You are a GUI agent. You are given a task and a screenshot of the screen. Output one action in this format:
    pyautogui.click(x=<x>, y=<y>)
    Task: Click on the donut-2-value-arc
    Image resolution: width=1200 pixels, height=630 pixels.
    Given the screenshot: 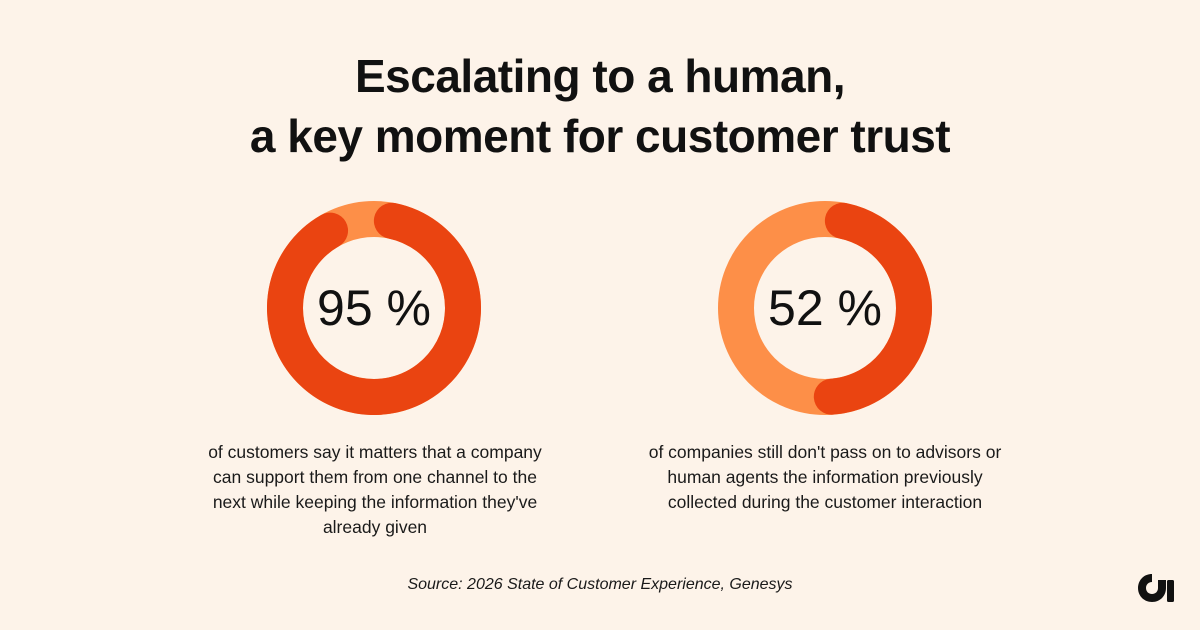 What is the action you would take?
    pyautogui.click(x=872, y=308)
    